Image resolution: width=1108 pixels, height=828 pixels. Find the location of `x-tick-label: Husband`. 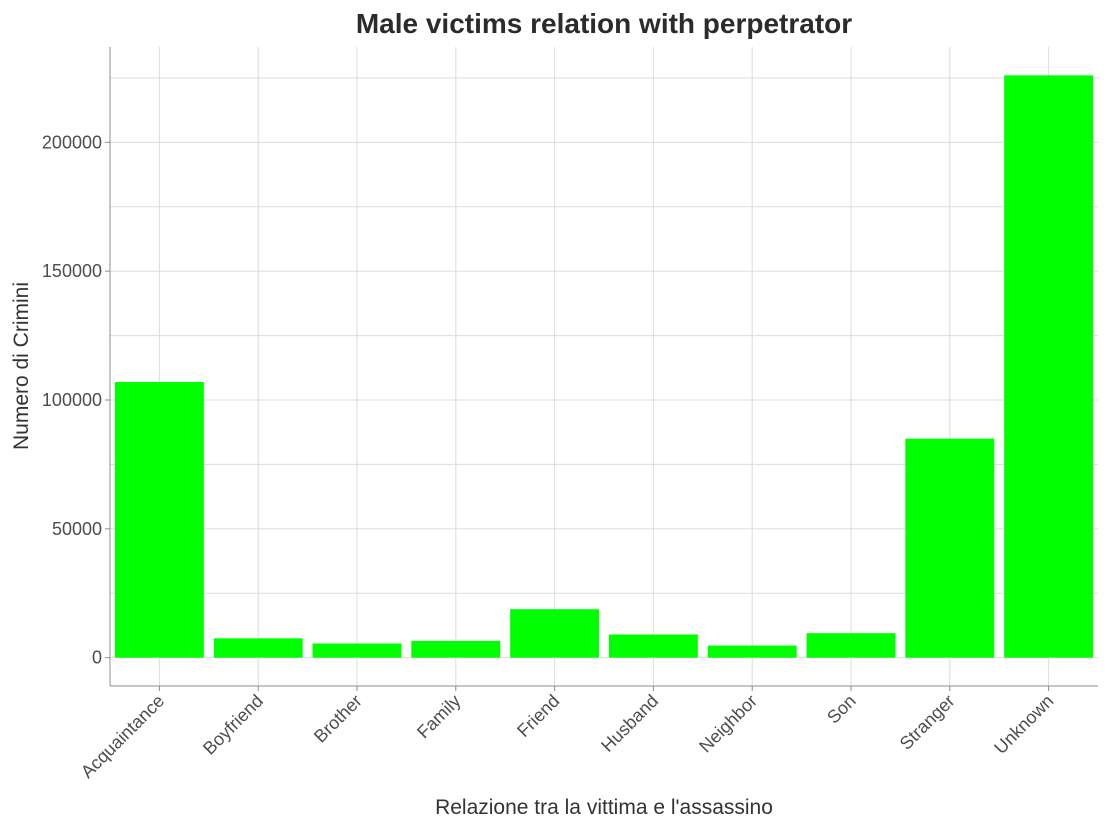

x-tick-label: Husband is located at coordinates (629, 723).